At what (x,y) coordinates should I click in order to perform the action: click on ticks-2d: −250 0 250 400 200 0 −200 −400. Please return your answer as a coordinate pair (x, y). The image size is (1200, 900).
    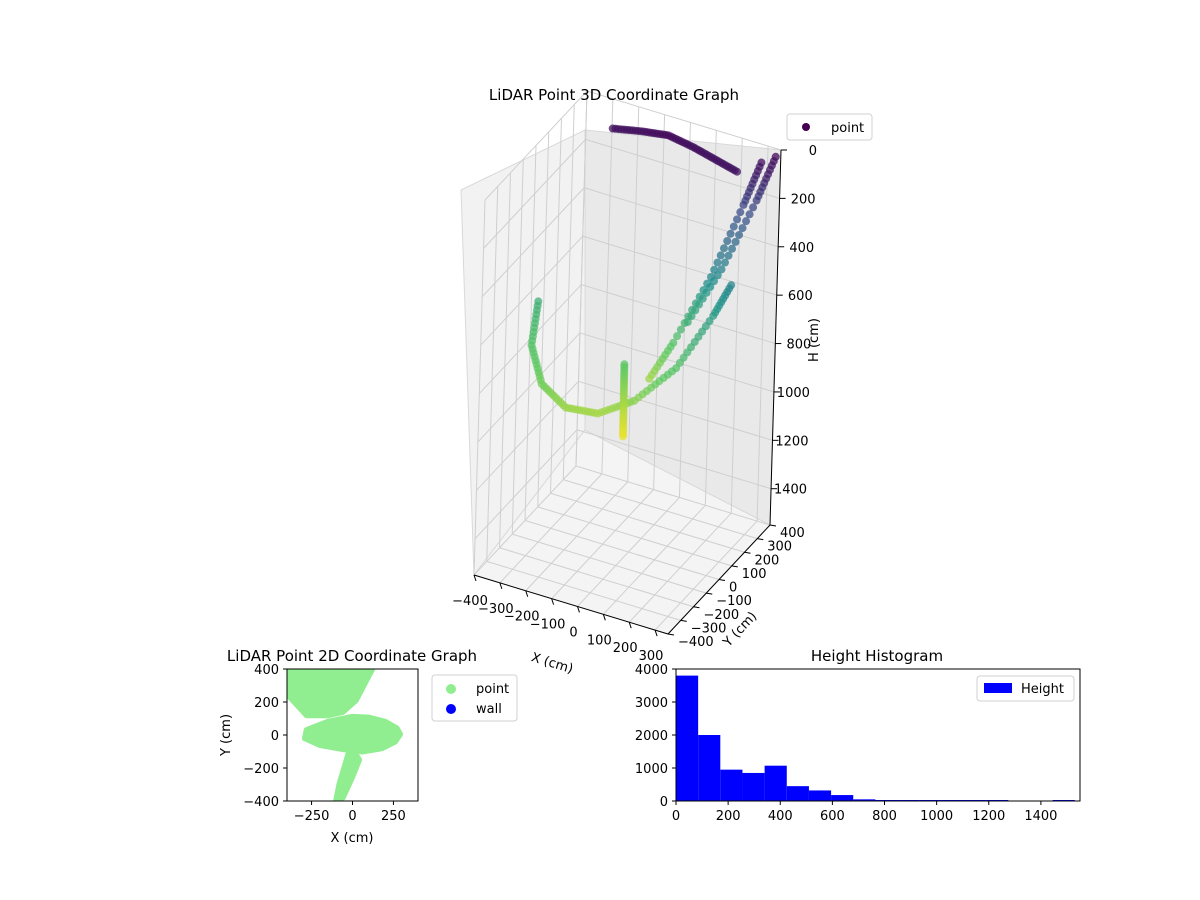
    Looking at the image, I should click on (324, 743).